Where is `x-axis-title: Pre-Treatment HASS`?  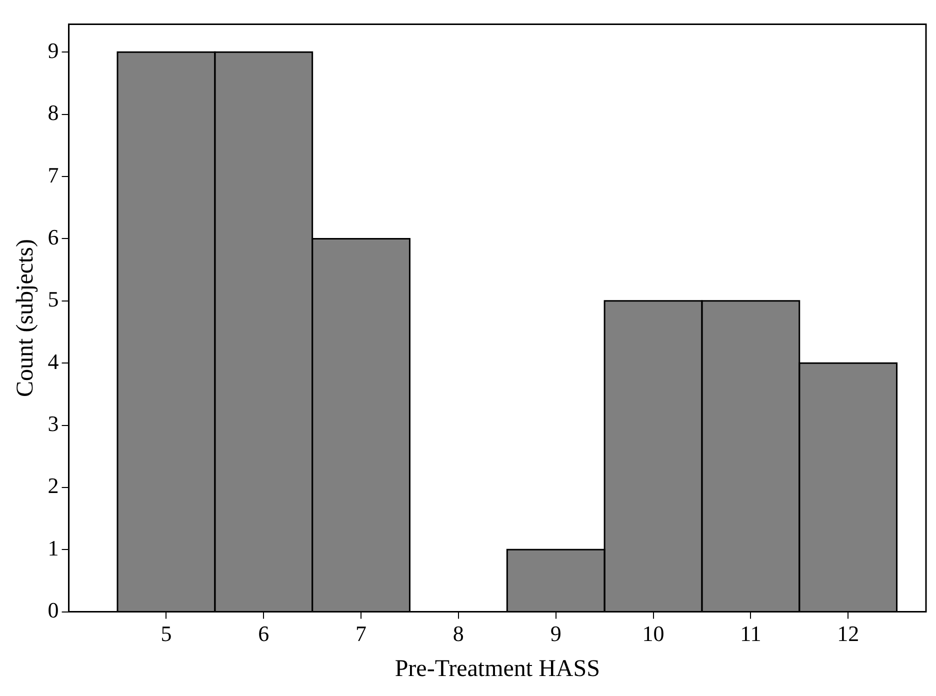 x-axis-title: Pre-Treatment HASS is located at coordinates (497, 669).